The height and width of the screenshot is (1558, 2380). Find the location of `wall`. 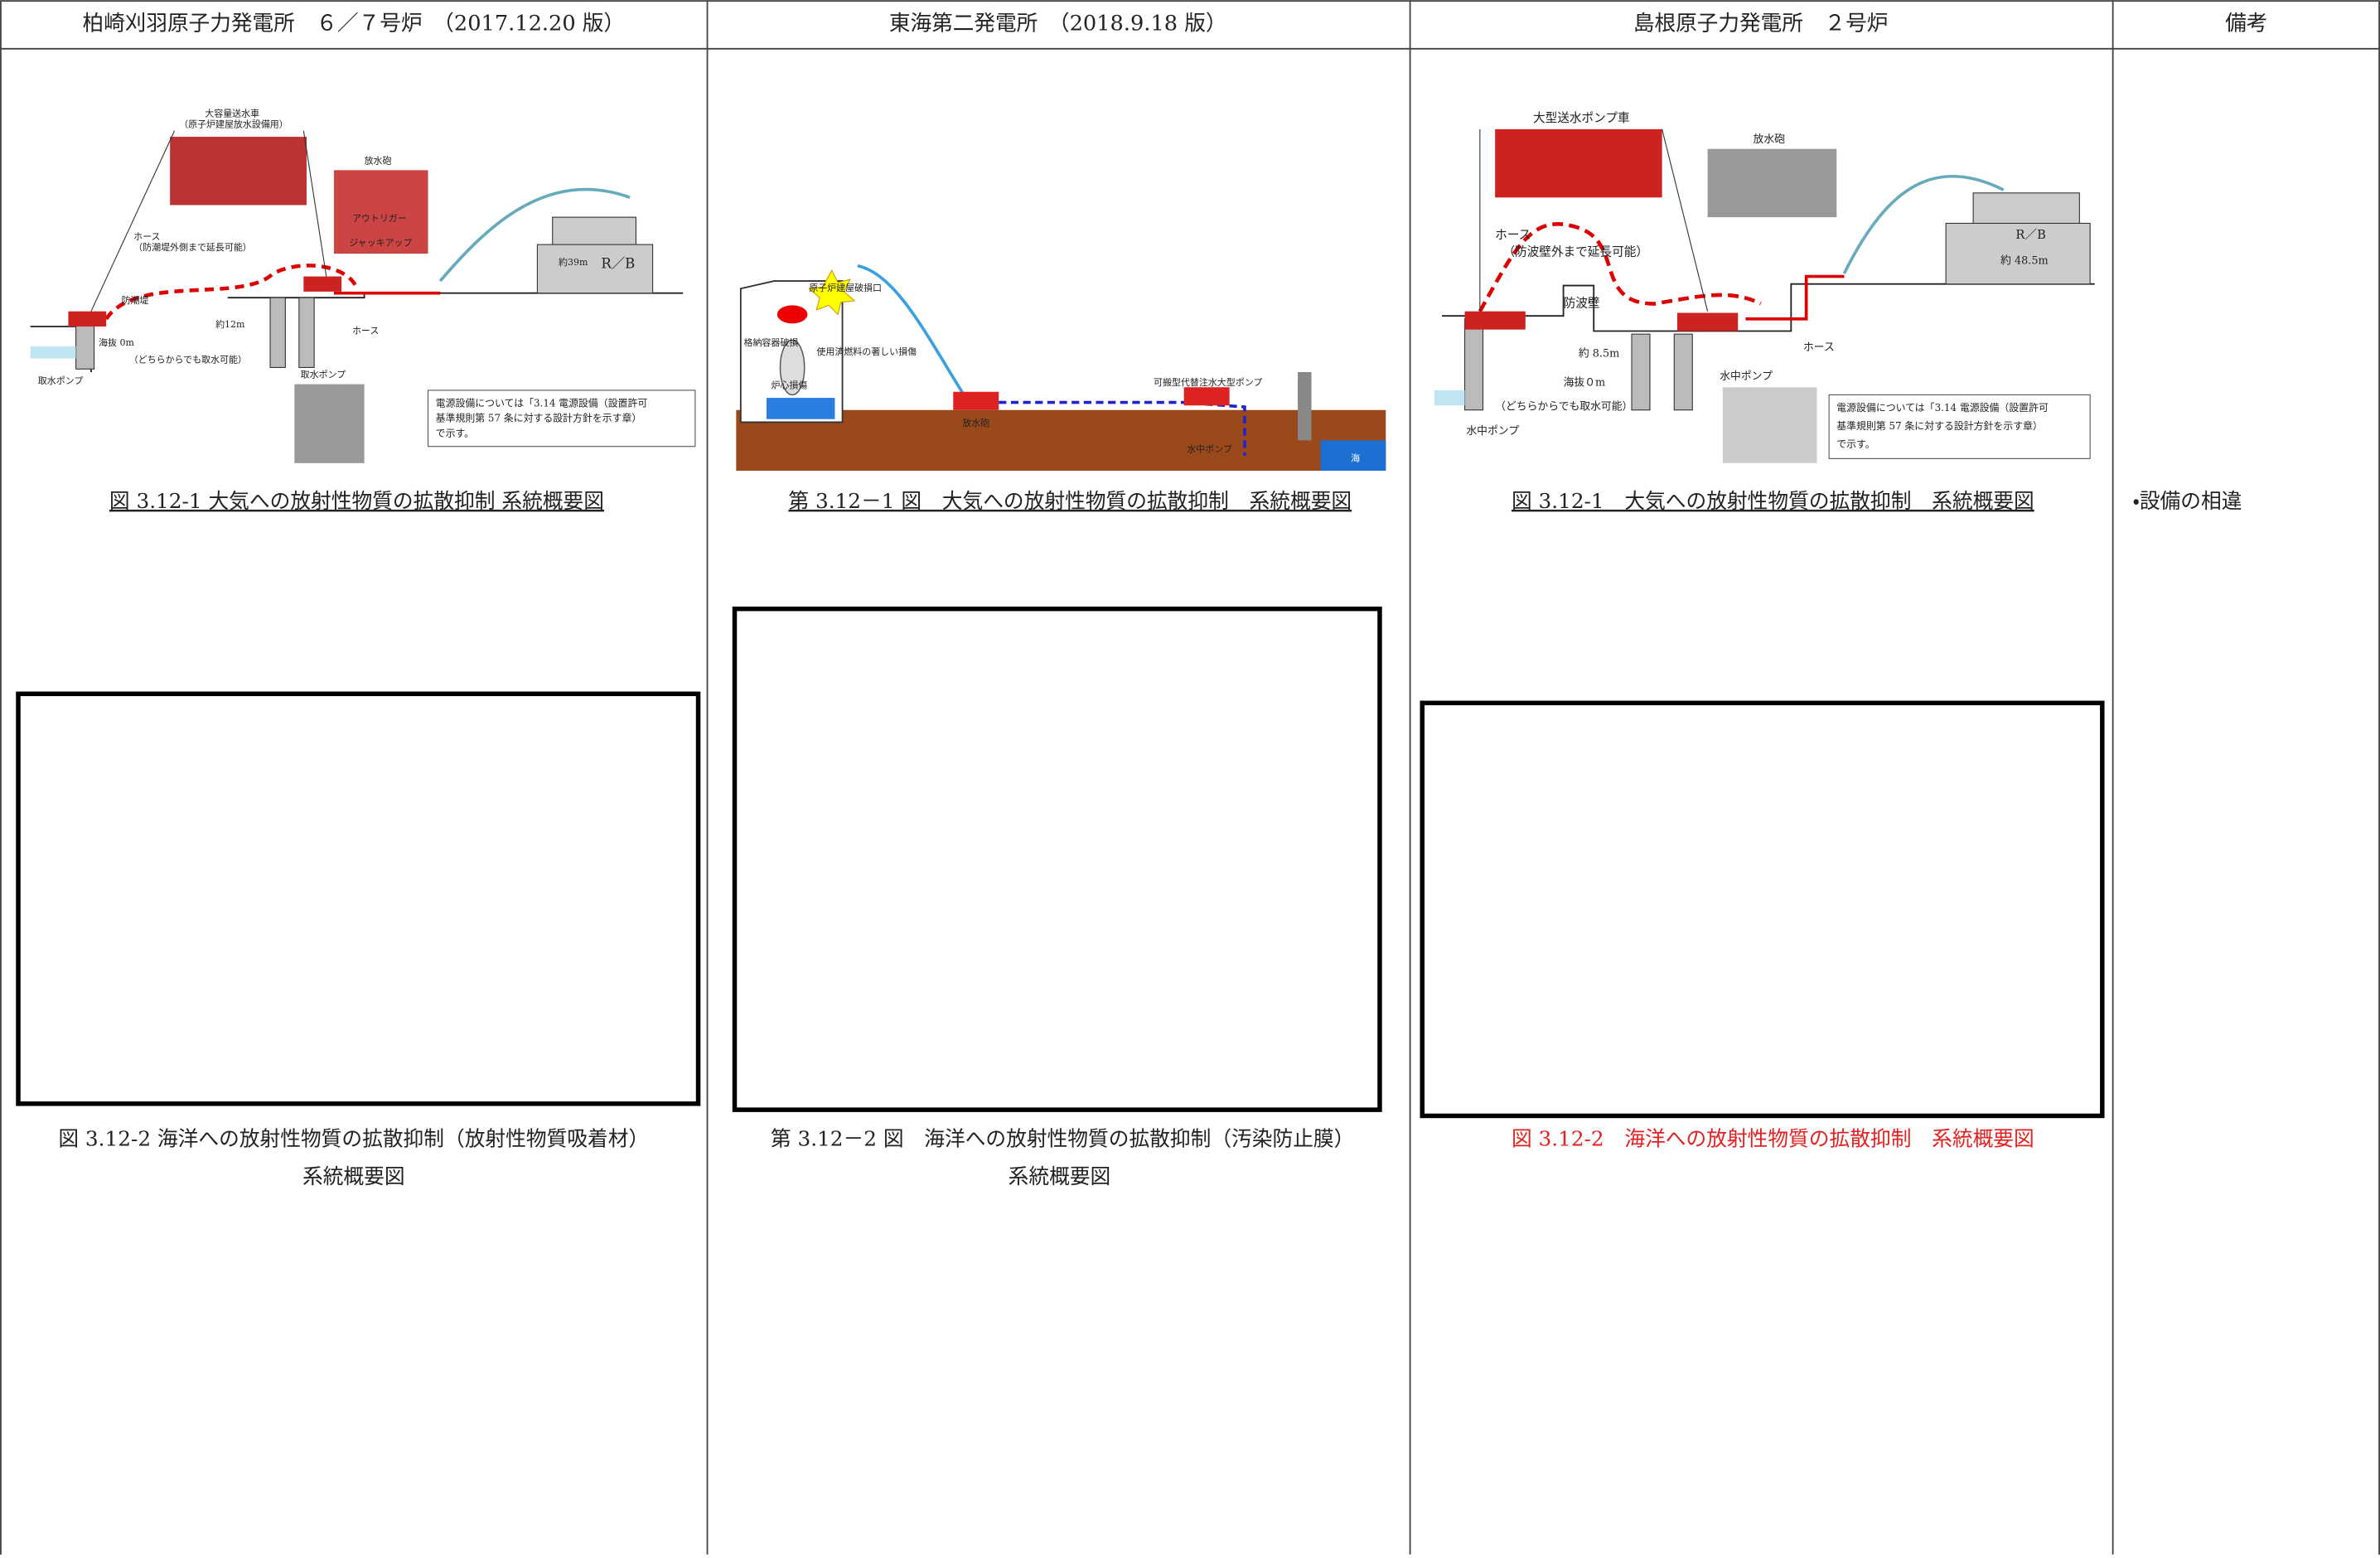

wall is located at coordinates (85, 346).